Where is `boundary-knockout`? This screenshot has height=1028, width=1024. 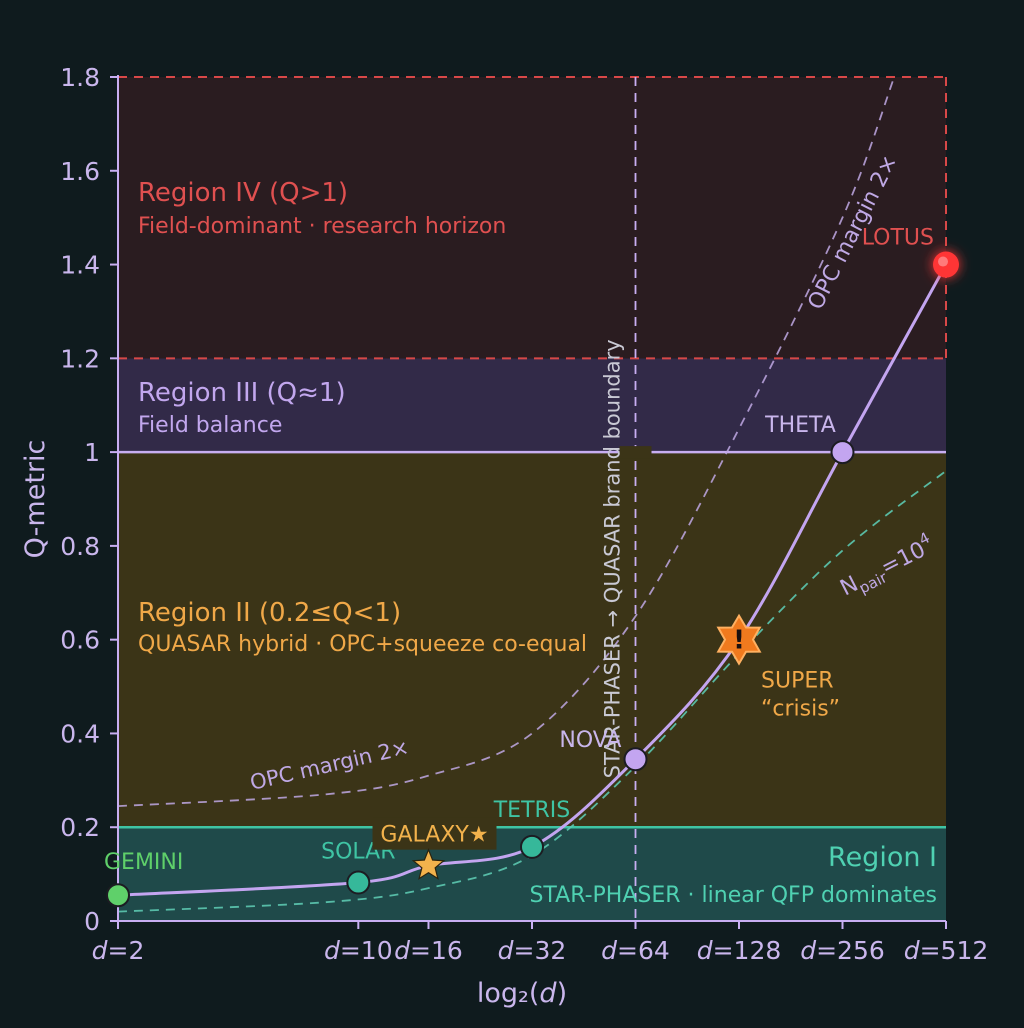 boundary-knockout is located at coordinates (635, 452).